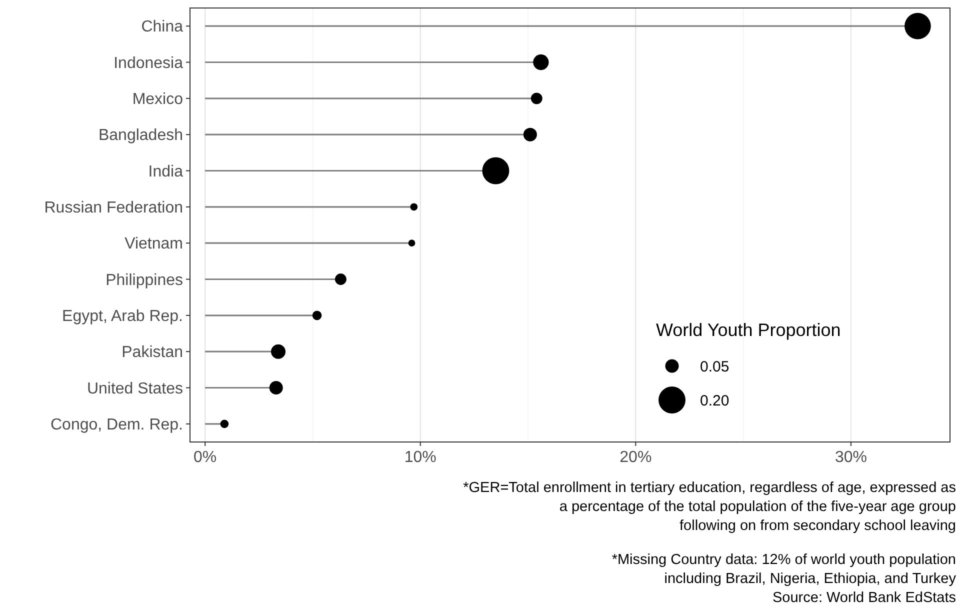 The height and width of the screenshot is (610, 962). What do you see at coordinates (166, 171) in the screenshot?
I see `y-tick-label: India` at bounding box center [166, 171].